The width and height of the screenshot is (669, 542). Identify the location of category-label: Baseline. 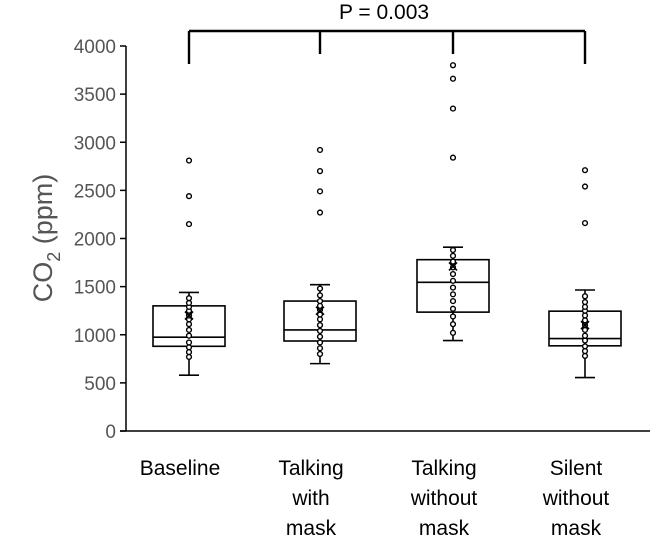
(180, 468).